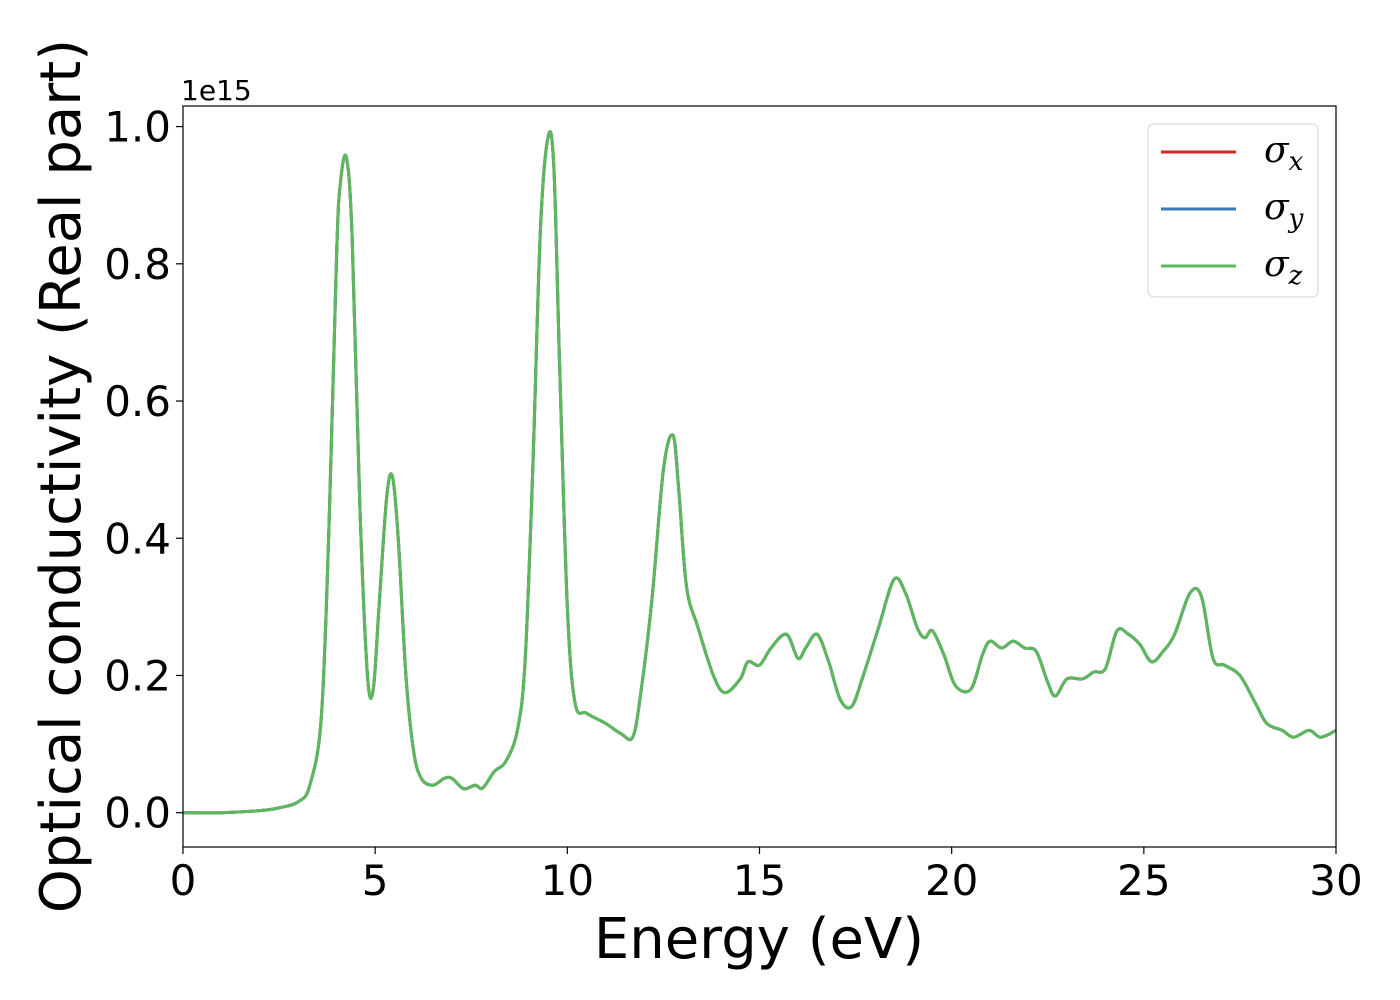 This screenshot has width=1400, height=1000. Describe the element at coordinates (61, 476) in the screenshot. I see `y-axis-title: Optical conductivity (Real part)` at that location.